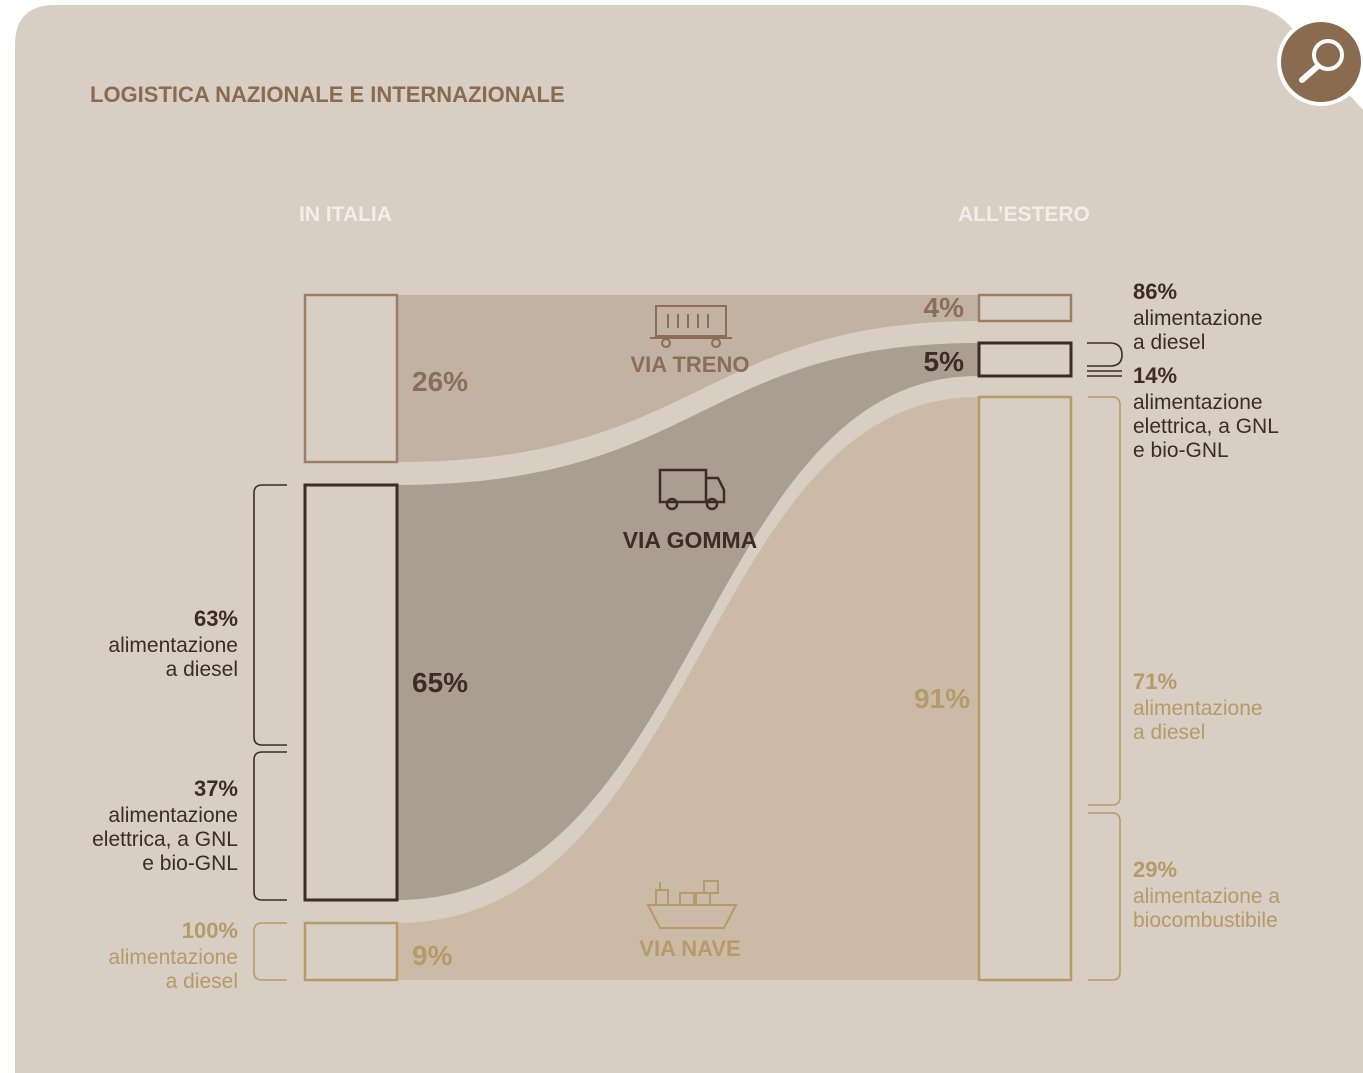  Describe the element at coordinates (351, 951) in the screenshot. I see `bar-left-ship` at that location.